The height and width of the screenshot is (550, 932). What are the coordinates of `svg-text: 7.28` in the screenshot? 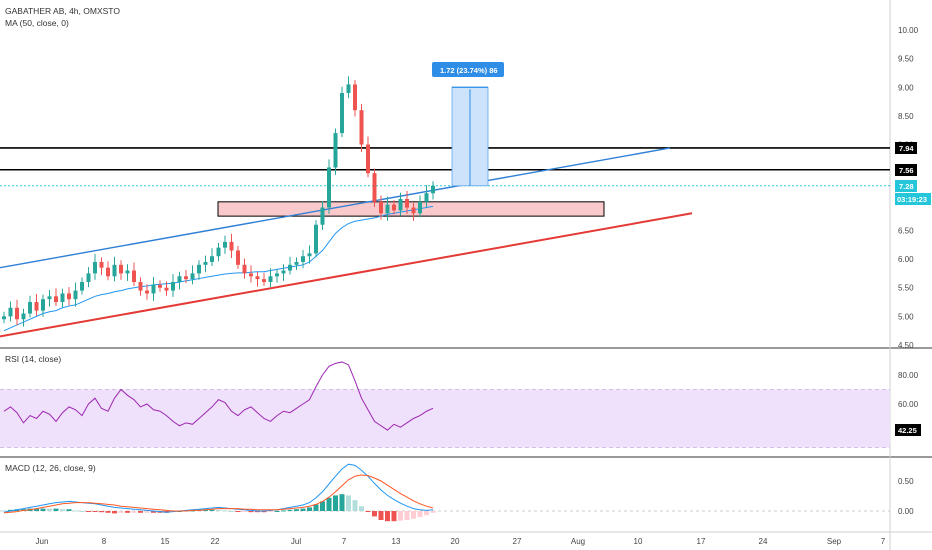 It's located at (906, 186).